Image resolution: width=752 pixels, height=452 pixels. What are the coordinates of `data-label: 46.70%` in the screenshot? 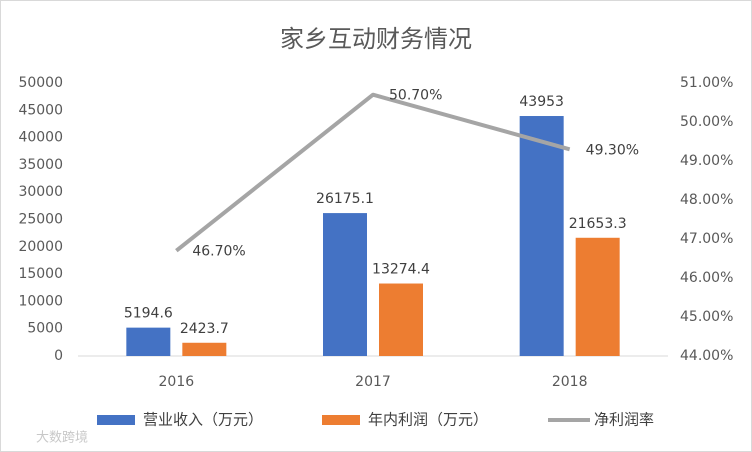 It's located at (218, 252).